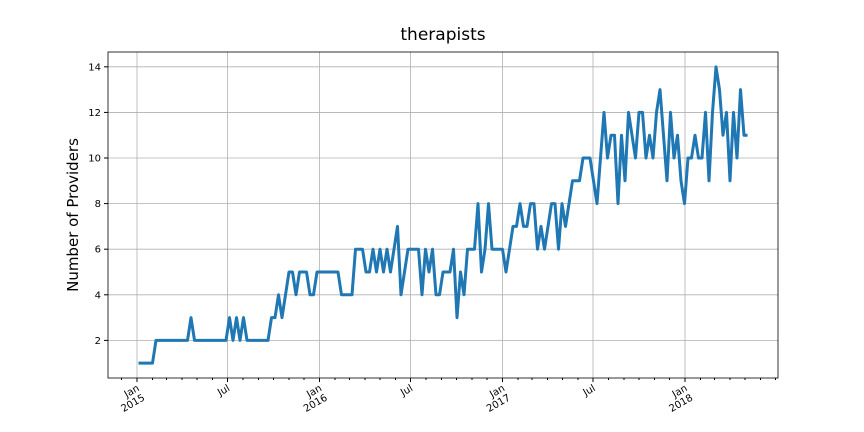 The height and width of the screenshot is (432, 864). Describe the element at coordinates (678, 399) in the screenshot. I see `x-tick-label: Jan2018` at that location.